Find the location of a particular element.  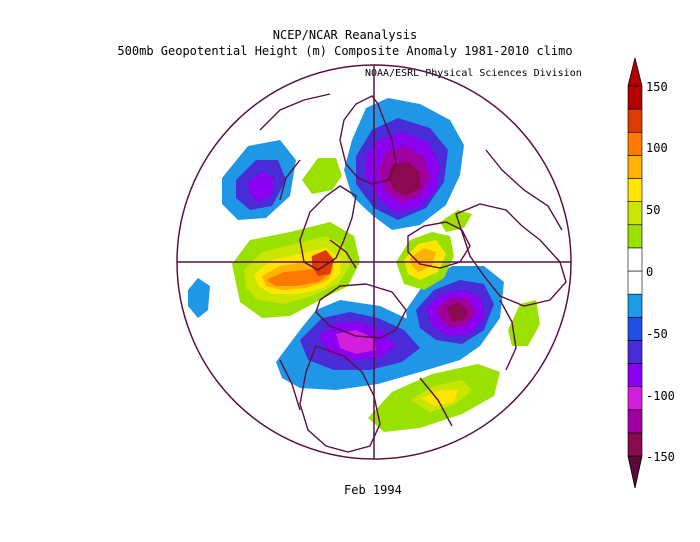

colorbar-label-0: 0 is located at coordinates (650, 272).